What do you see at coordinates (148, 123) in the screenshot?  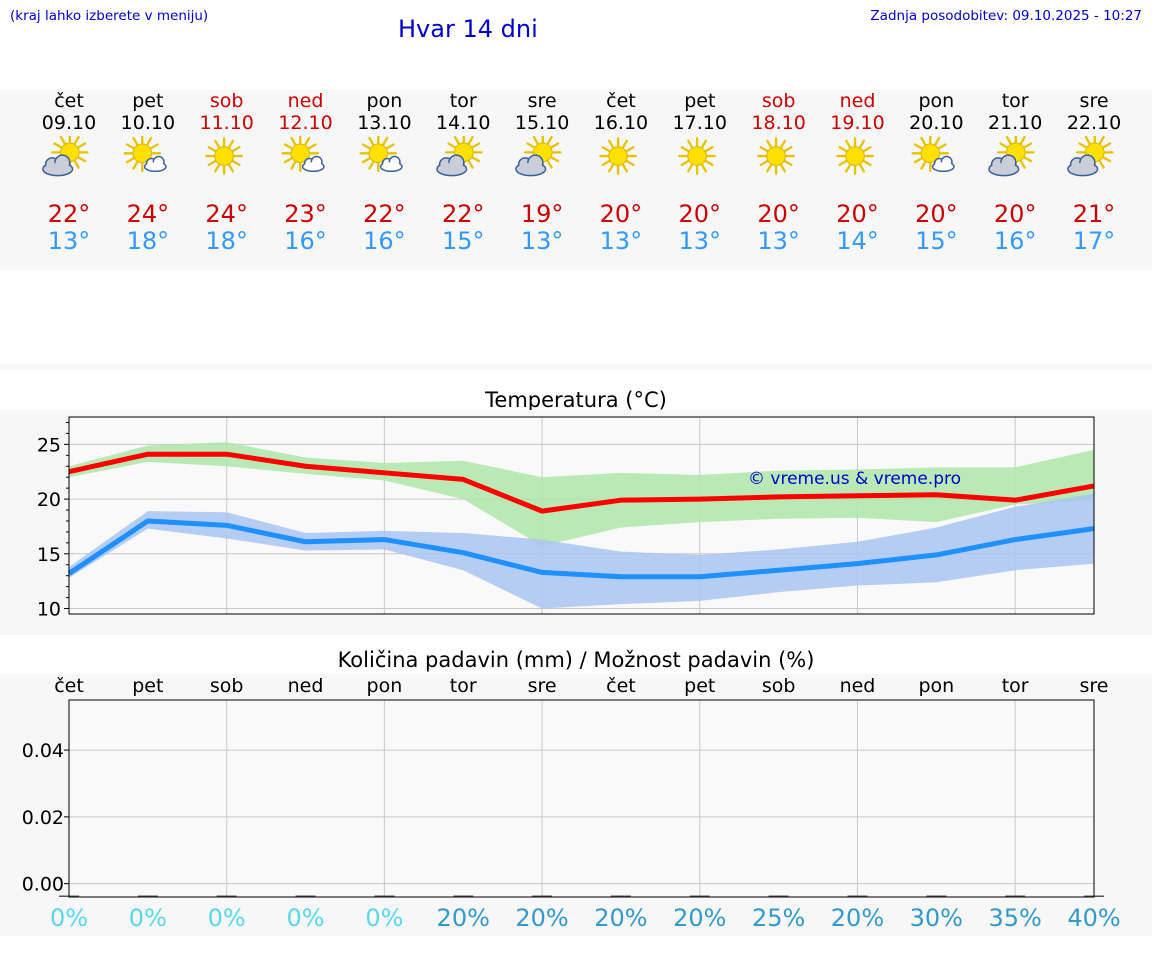 I see `day-date: 10.10` at bounding box center [148, 123].